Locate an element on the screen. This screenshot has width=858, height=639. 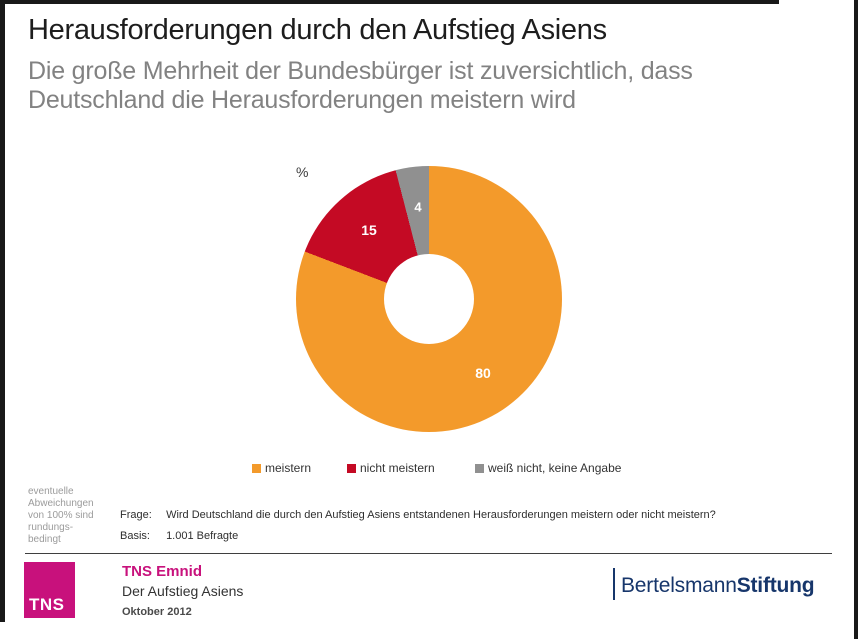
slice-value-meistern: 80 is located at coordinates (483, 373).